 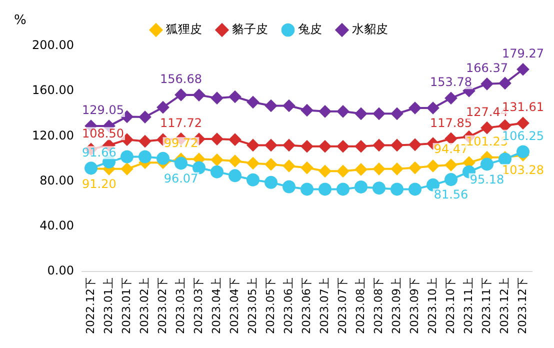 I want to click on data-label: 153.78, so click(x=451, y=82).